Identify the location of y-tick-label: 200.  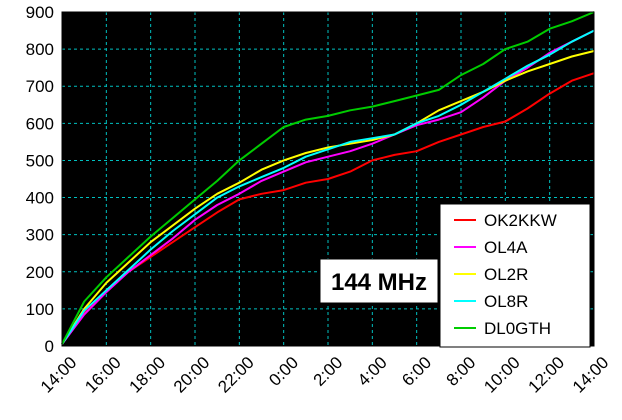
(40, 272).